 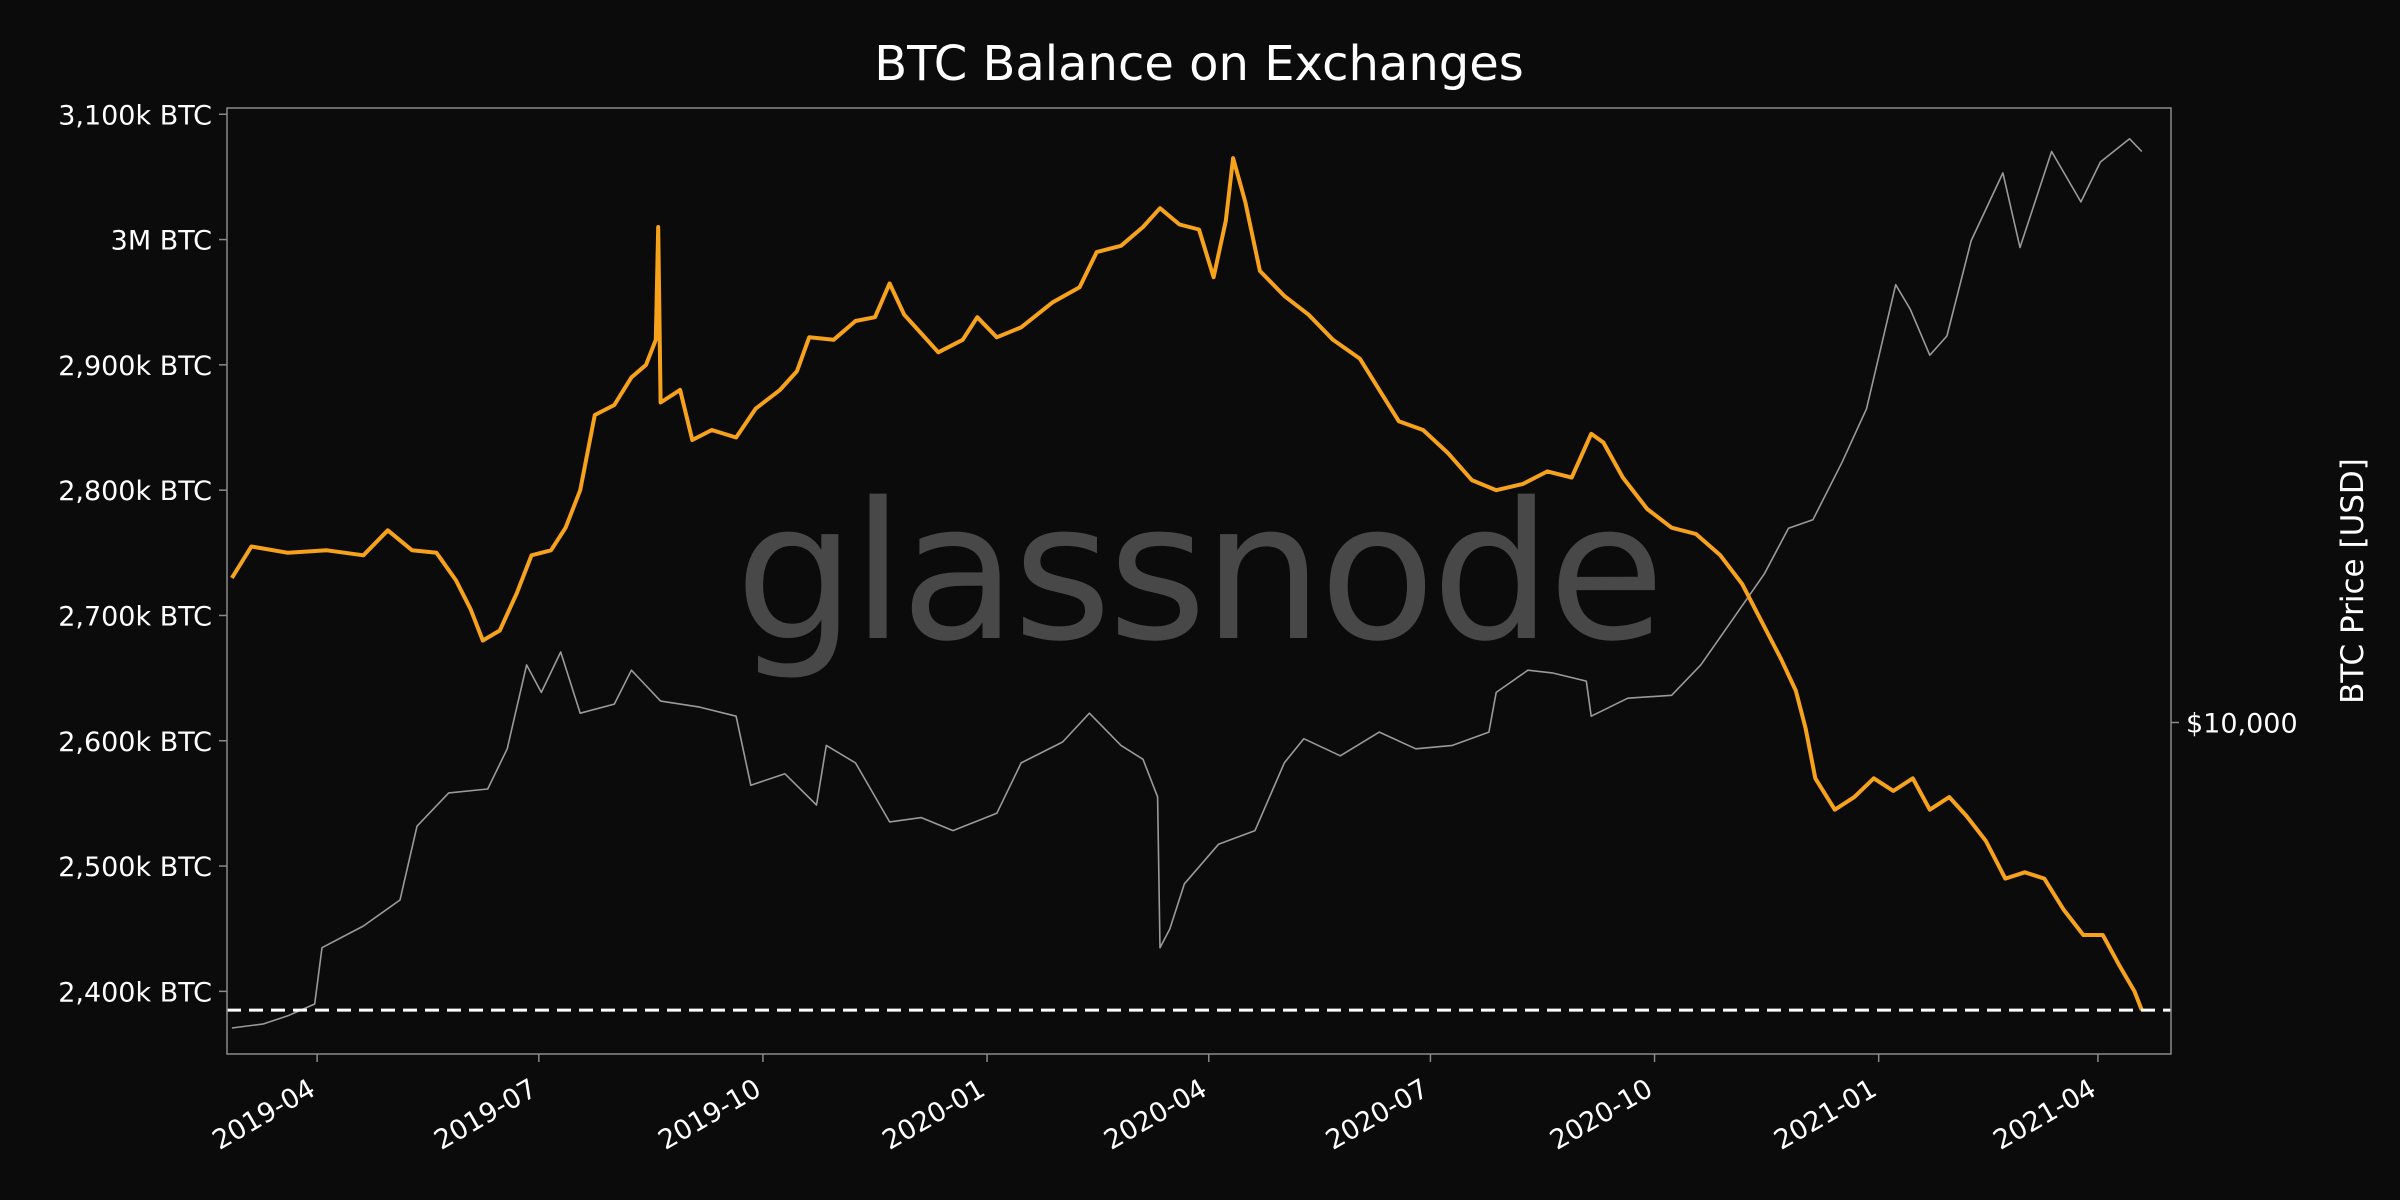 I want to click on y-tick-label: 2,800k BTC, so click(x=135, y=491).